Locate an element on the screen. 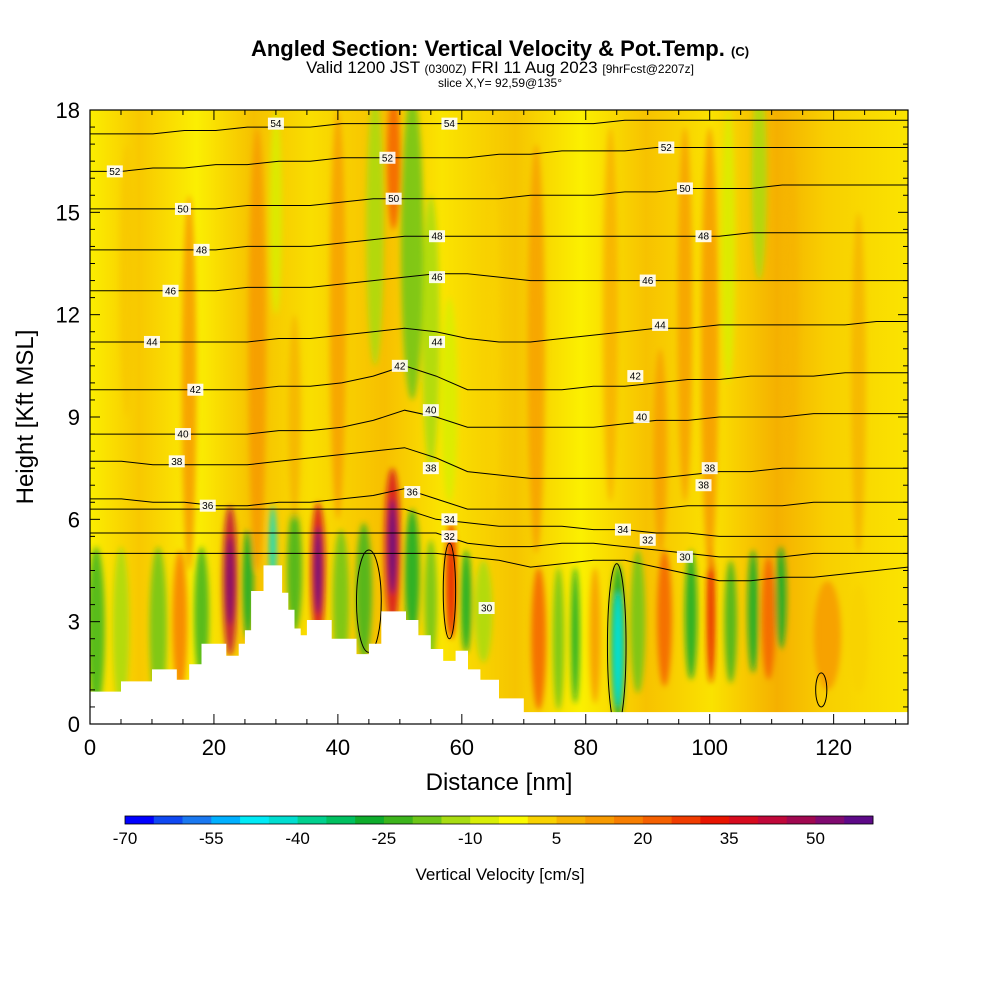 Image resolution: width=1000 pixels, height=1000 pixels. contour-label-text: 50 is located at coordinates (685, 189).